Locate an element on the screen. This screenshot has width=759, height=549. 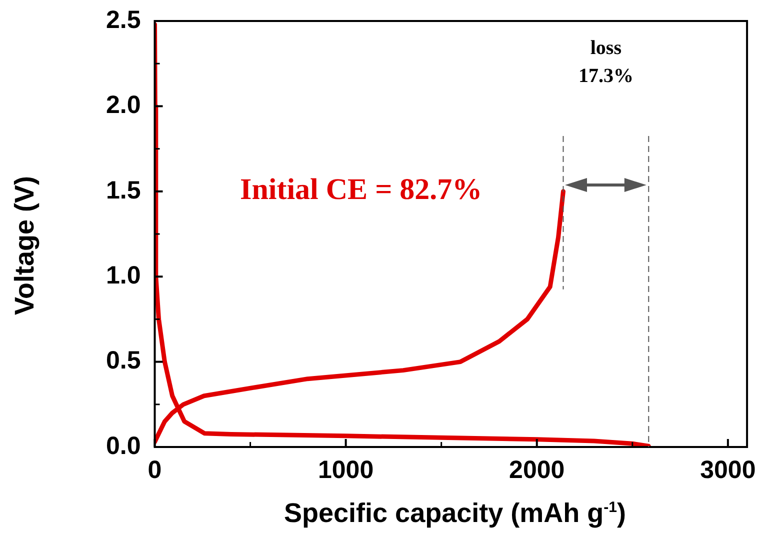
y-tick-label: 0.5 is located at coordinates (123, 360).